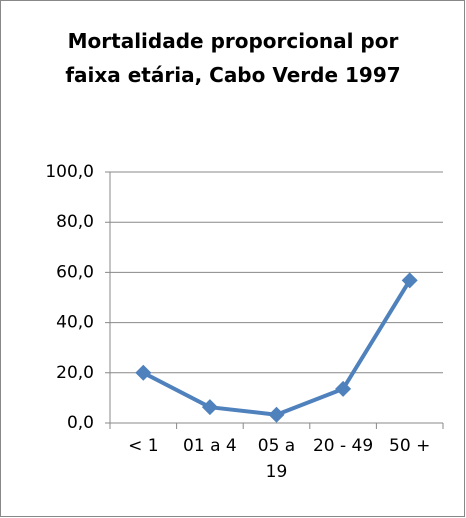 This screenshot has height=518, width=466. I want to click on y-tick-label: 100,0, so click(69, 172).